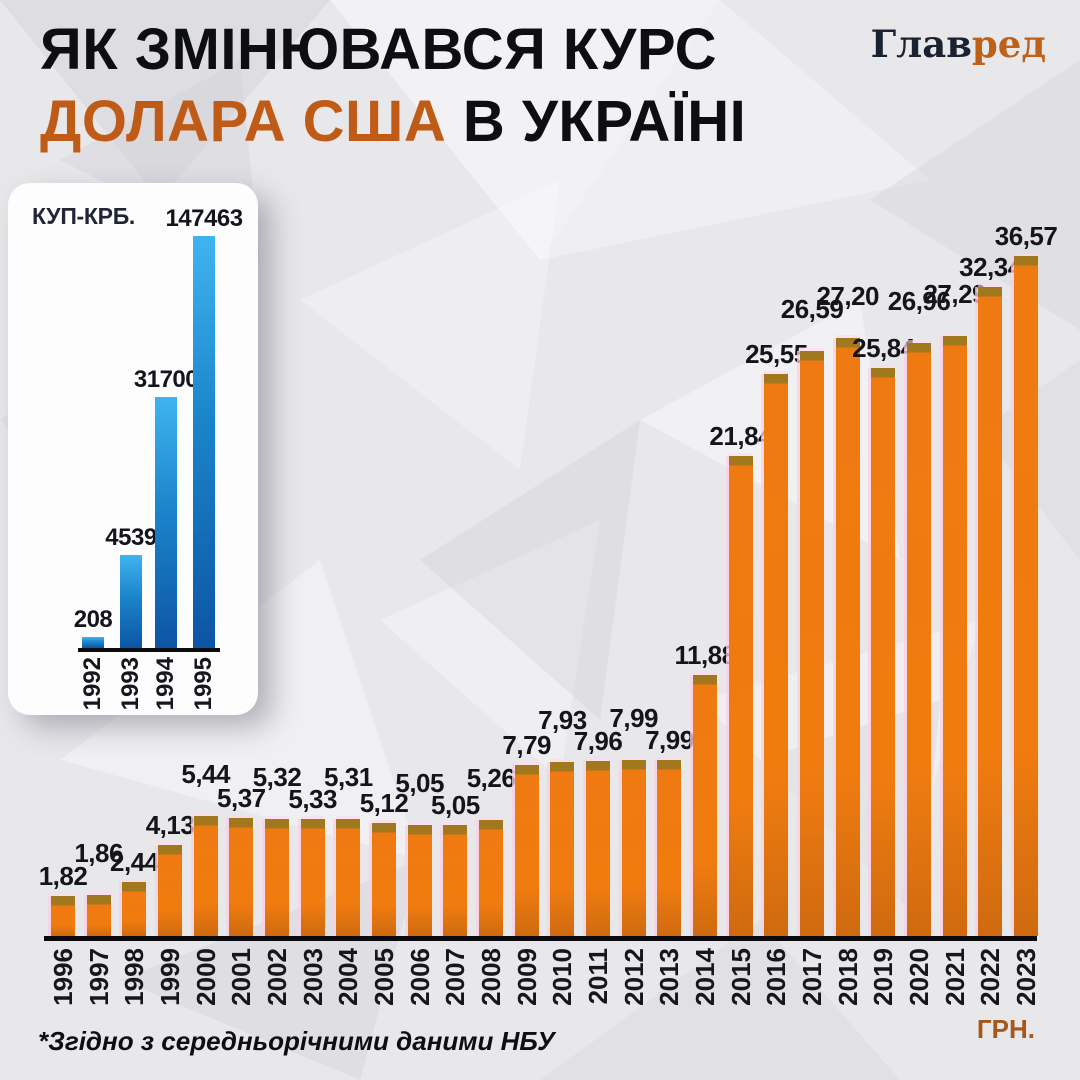 The width and height of the screenshot is (1080, 1080). I want to click on bar-1996, so click(63, 916).